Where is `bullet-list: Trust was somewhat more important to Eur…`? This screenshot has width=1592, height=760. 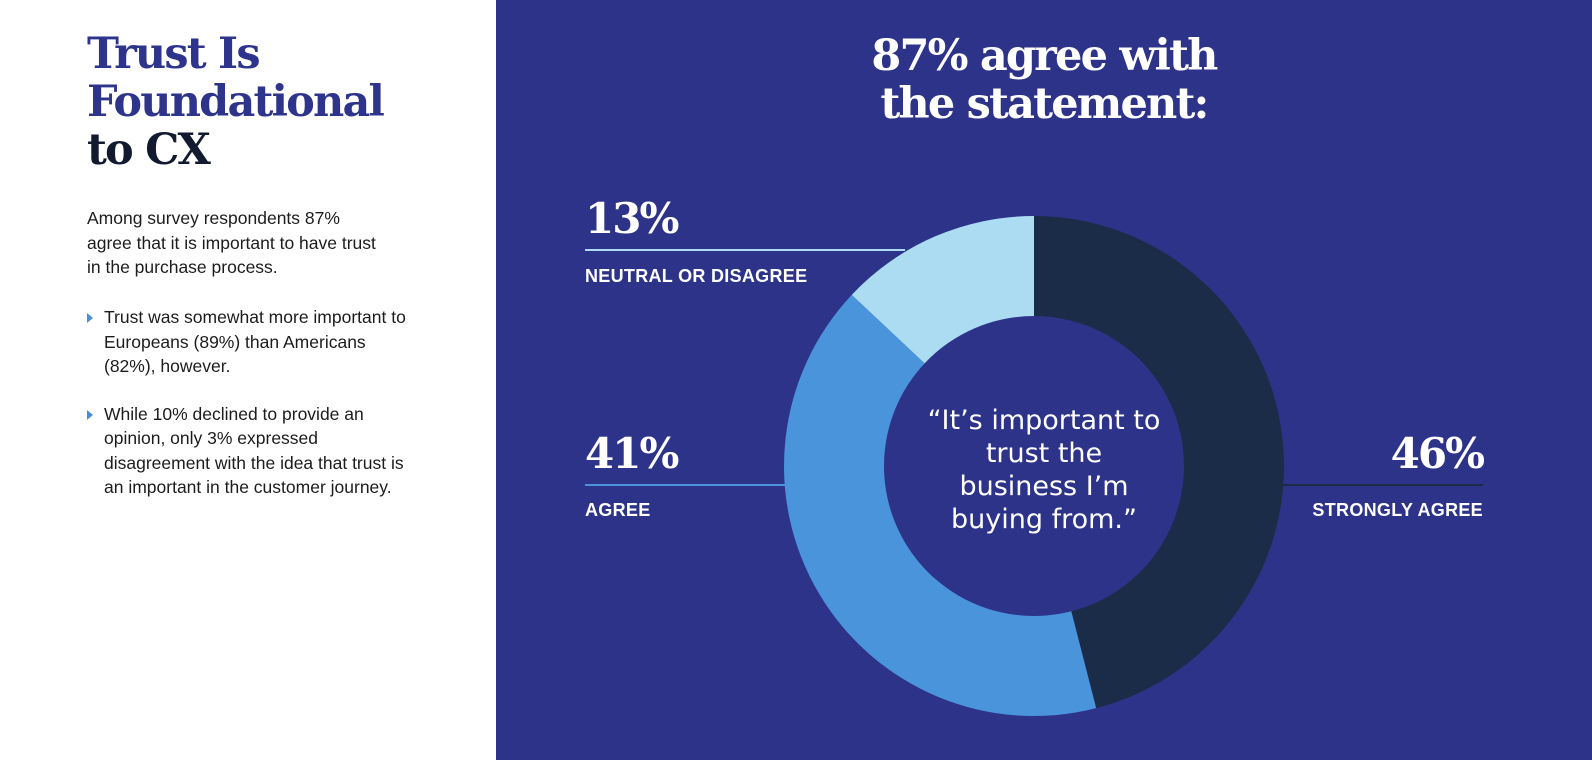 bullet-list: Trust was somewhat more important to Eur… is located at coordinates (247, 414).